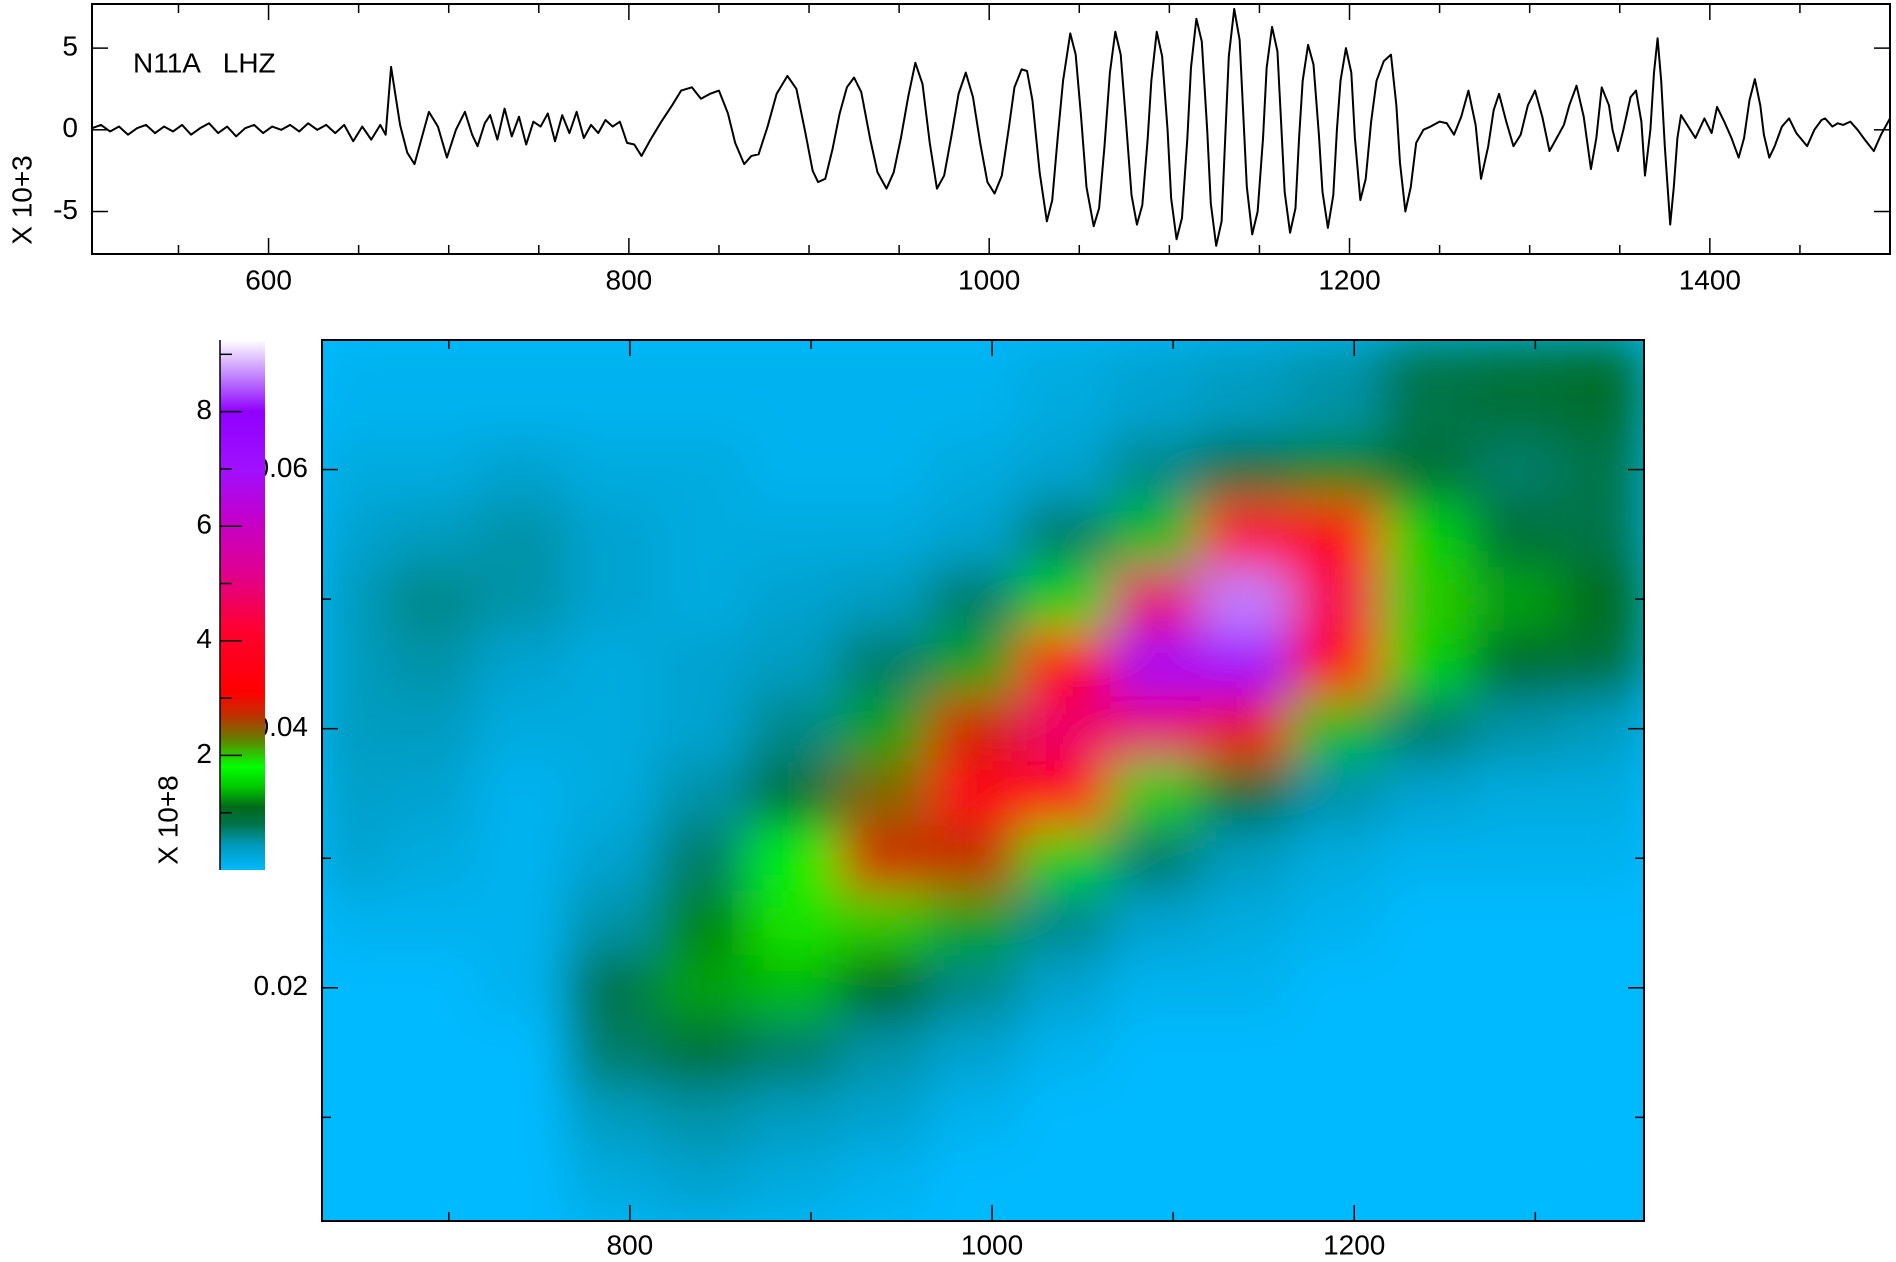 The width and height of the screenshot is (1896, 1262). What do you see at coordinates (242, 605) in the screenshot?
I see `colorbar` at bounding box center [242, 605].